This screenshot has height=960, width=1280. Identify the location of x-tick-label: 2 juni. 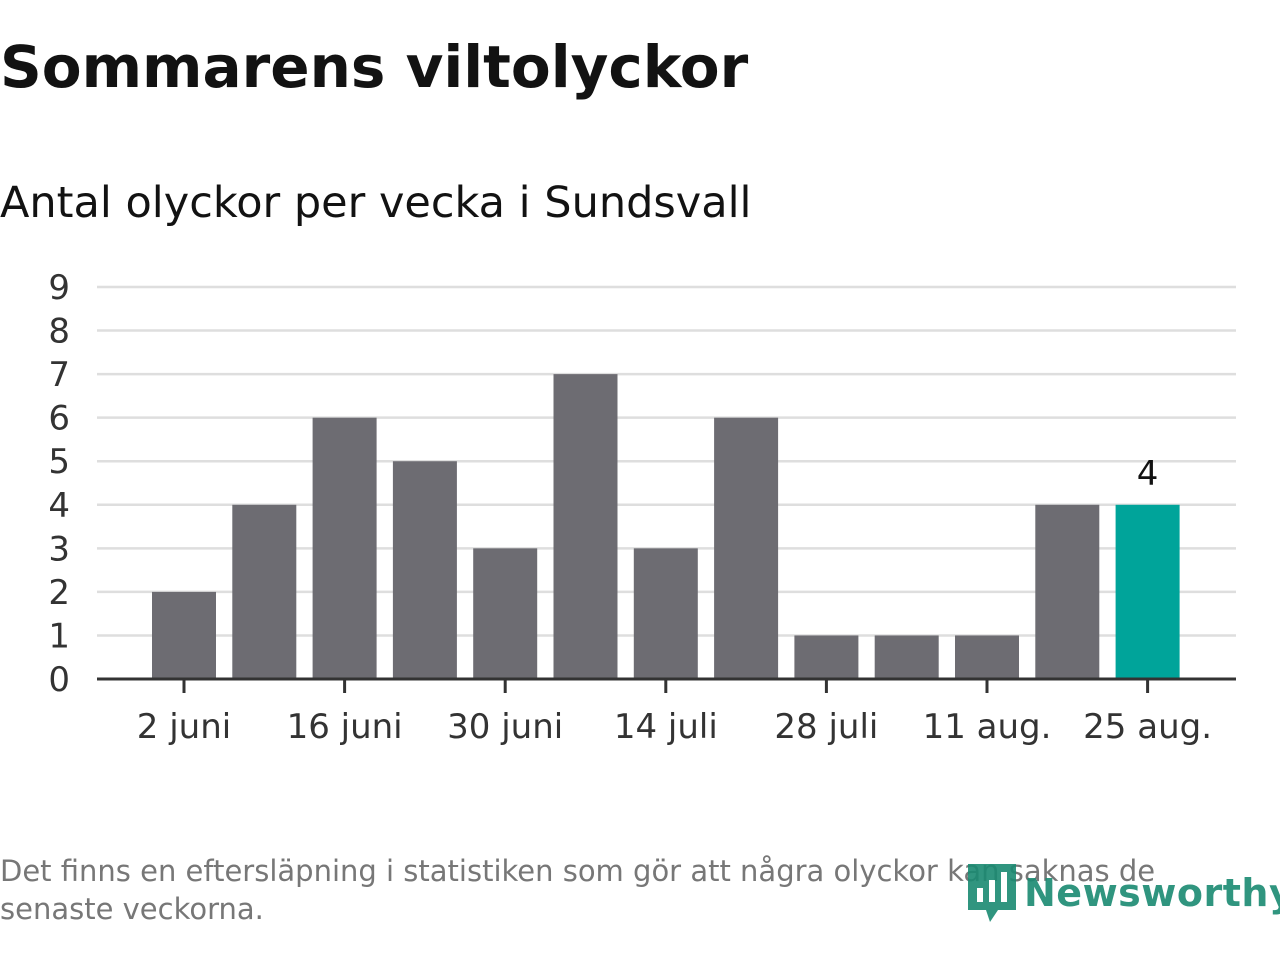
(184, 727).